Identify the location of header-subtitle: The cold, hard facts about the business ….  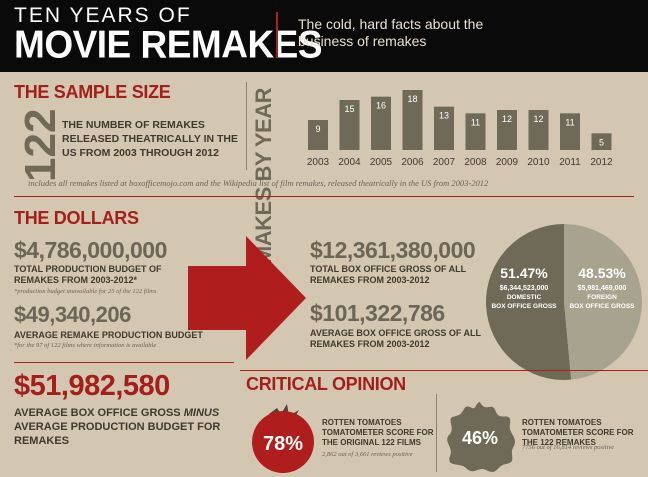
(391, 32).